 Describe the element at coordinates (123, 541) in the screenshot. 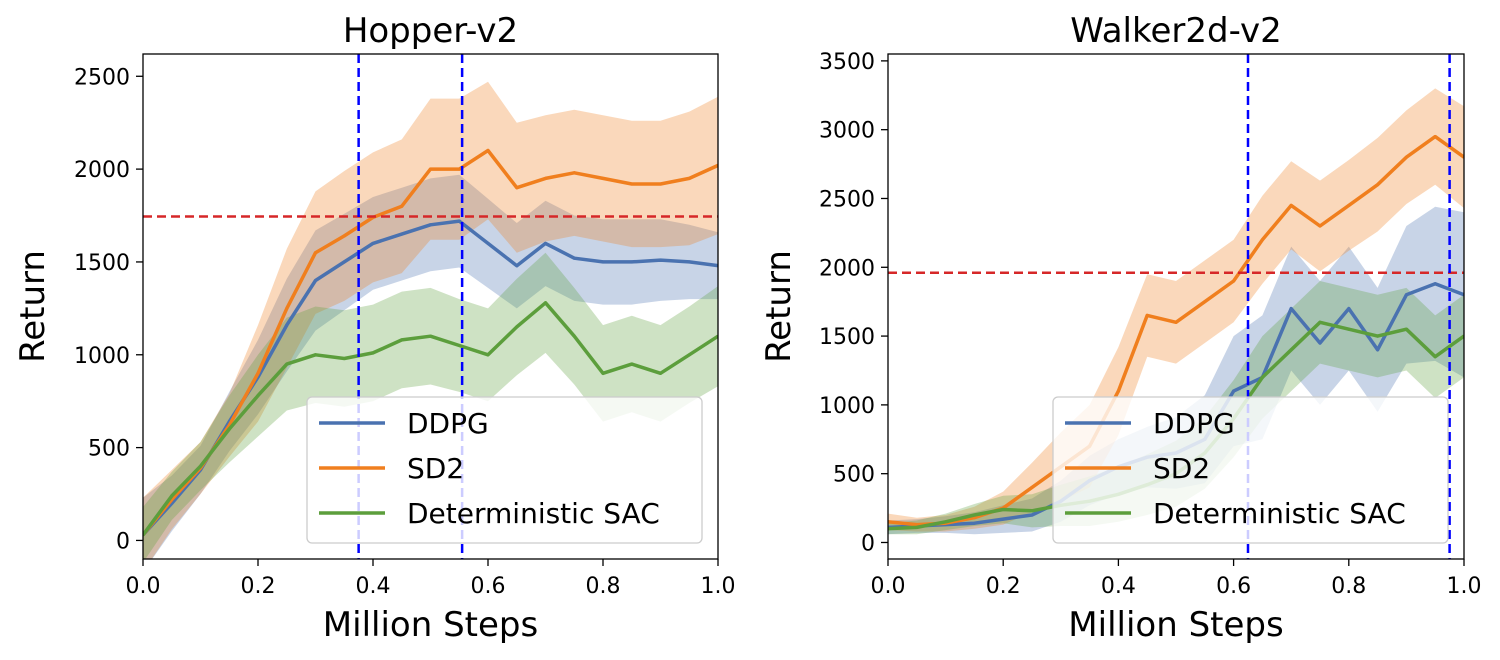

I see `y-tick-label: 0` at that location.